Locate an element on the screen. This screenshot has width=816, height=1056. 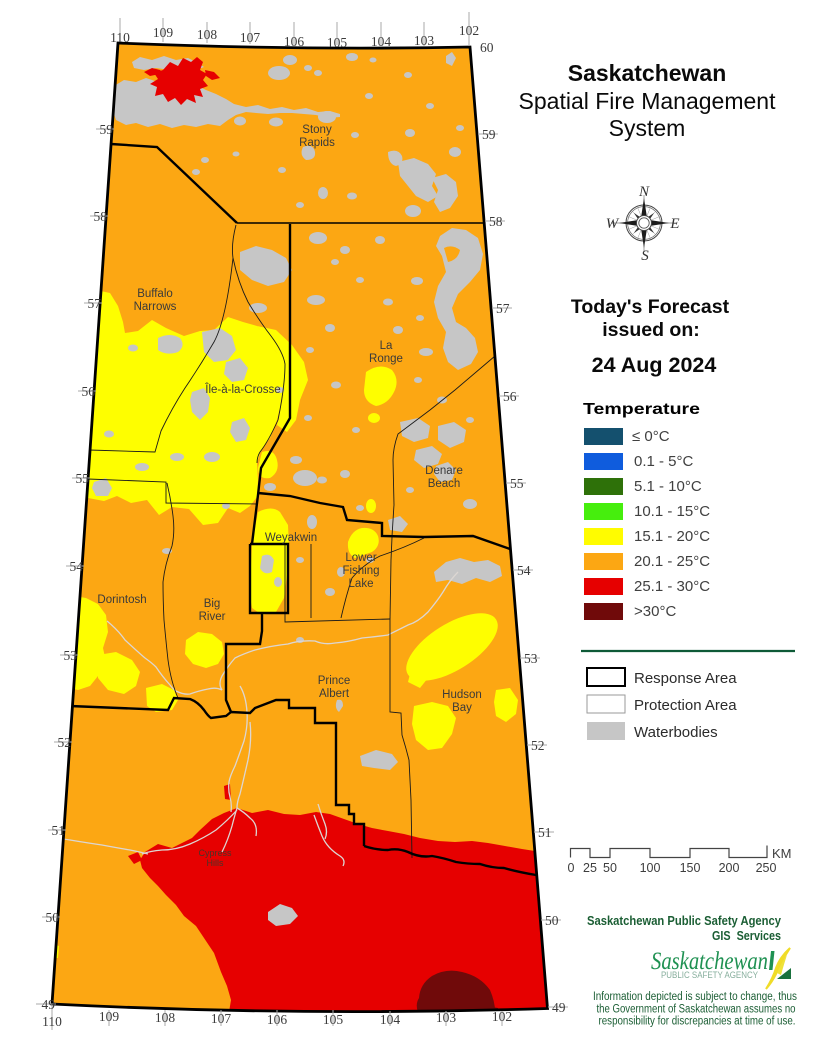
svg-text: Lake is located at coordinates (361, 584).